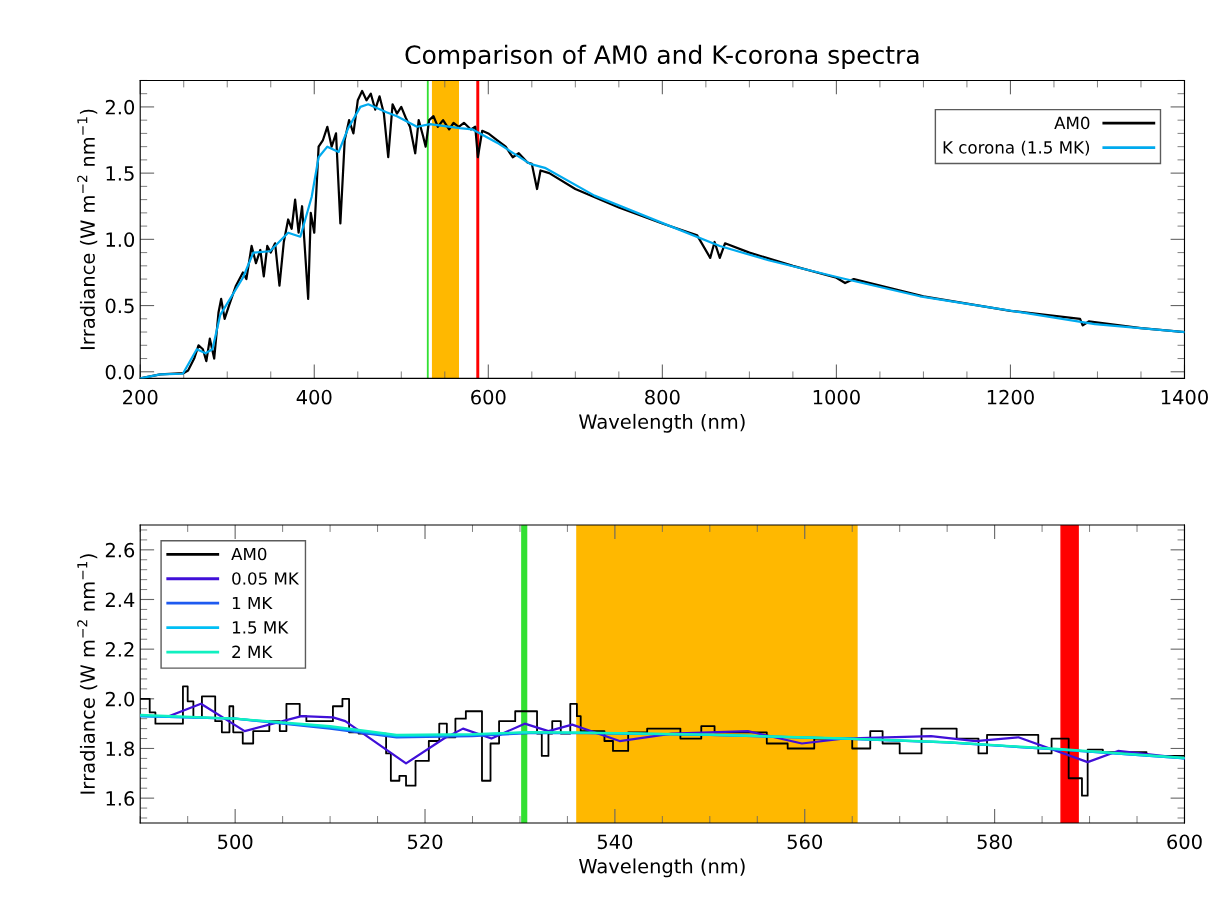 The image size is (1230, 914). Describe the element at coordinates (266, 578) in the screenshot. I see `legend-label: 0.05 MK` at that location.